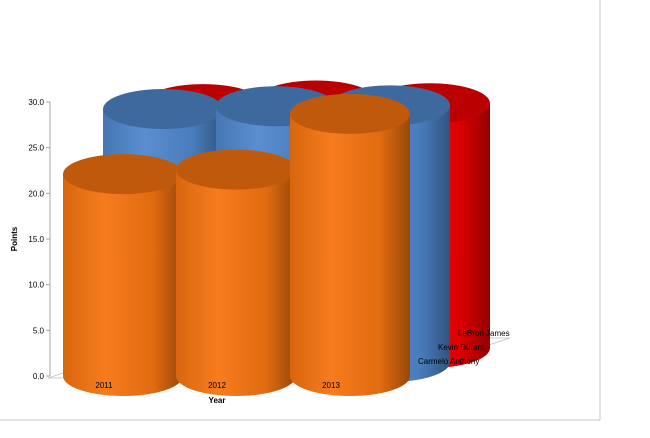 This screenshot has width=650, height=438. What do you see at coordinates (36, 239) in the screenshot?
I see `y-tick-label: 15.0` at bounding box center [36, 239].